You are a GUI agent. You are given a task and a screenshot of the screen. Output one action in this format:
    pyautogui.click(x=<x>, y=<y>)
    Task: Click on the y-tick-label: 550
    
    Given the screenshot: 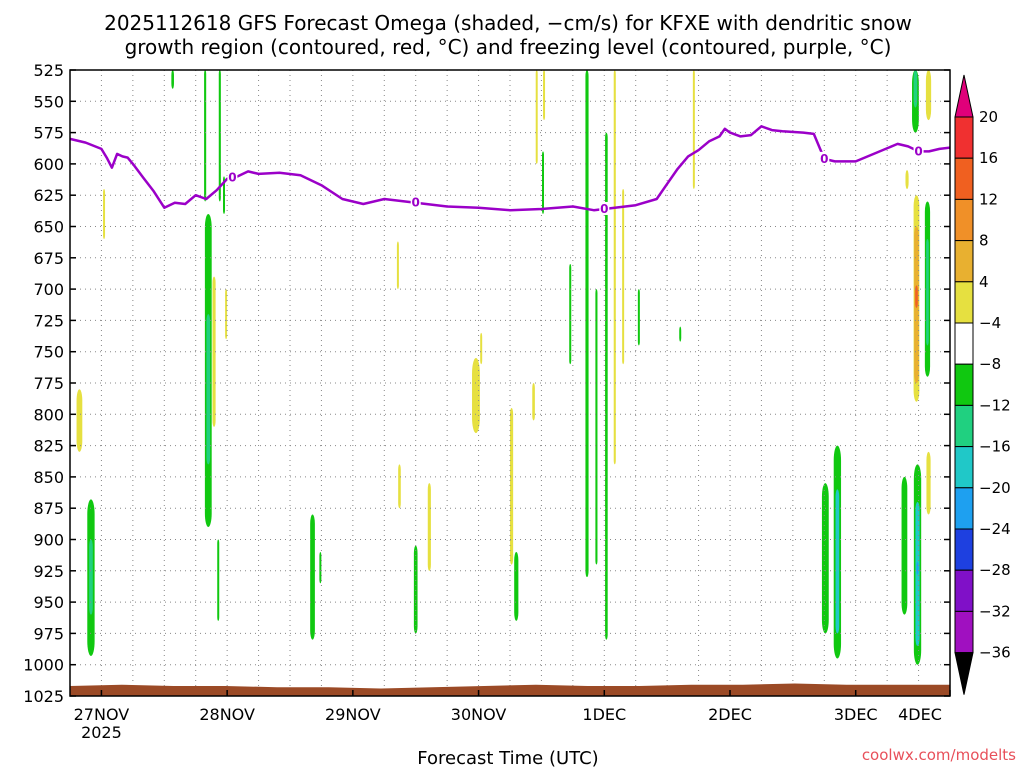 What is the action you would take?
    pyautogui.click(x=48, y=101)
    